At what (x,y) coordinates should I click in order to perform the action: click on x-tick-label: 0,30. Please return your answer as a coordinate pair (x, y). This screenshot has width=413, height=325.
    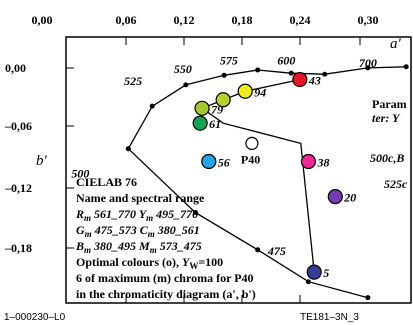
    Looking at the image, I should click on (368, 20).